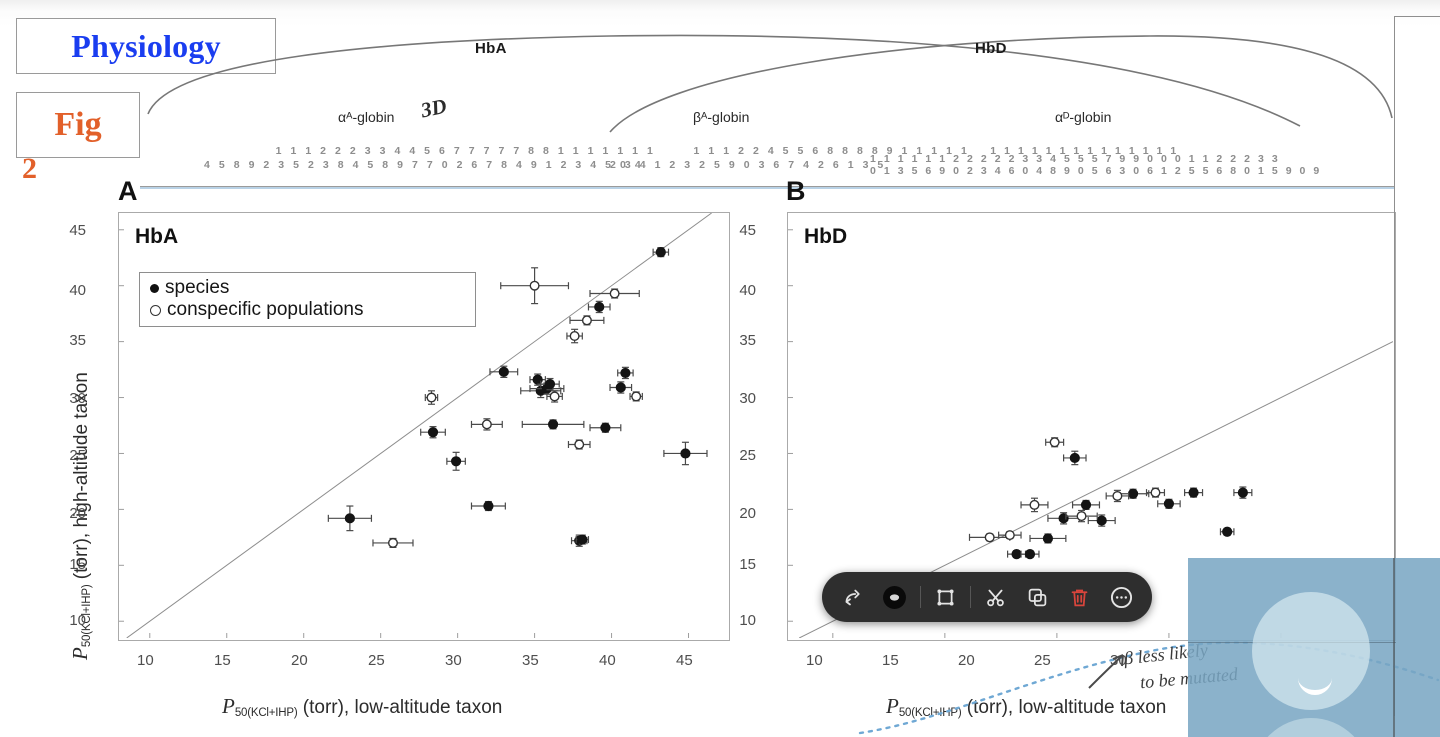 Image resolution: width=1440 pixels, height=737 pixels. I want to click on panel-b-ytick-40: 40, so click(747, 290).